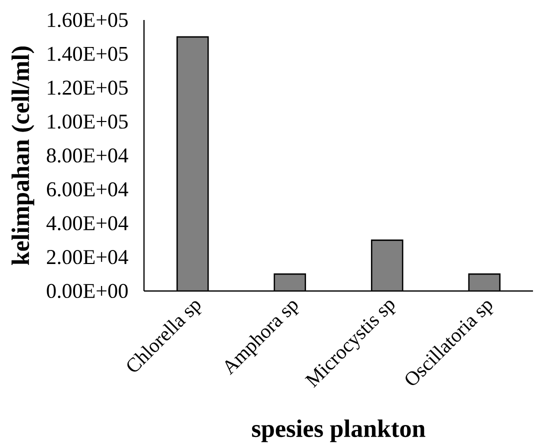 The height and width of the screenshot is (446, 534). Describe the element at coordinates (87, 291) in the screenshot. I see `y-tick-label: 0.00E+00` at that location.